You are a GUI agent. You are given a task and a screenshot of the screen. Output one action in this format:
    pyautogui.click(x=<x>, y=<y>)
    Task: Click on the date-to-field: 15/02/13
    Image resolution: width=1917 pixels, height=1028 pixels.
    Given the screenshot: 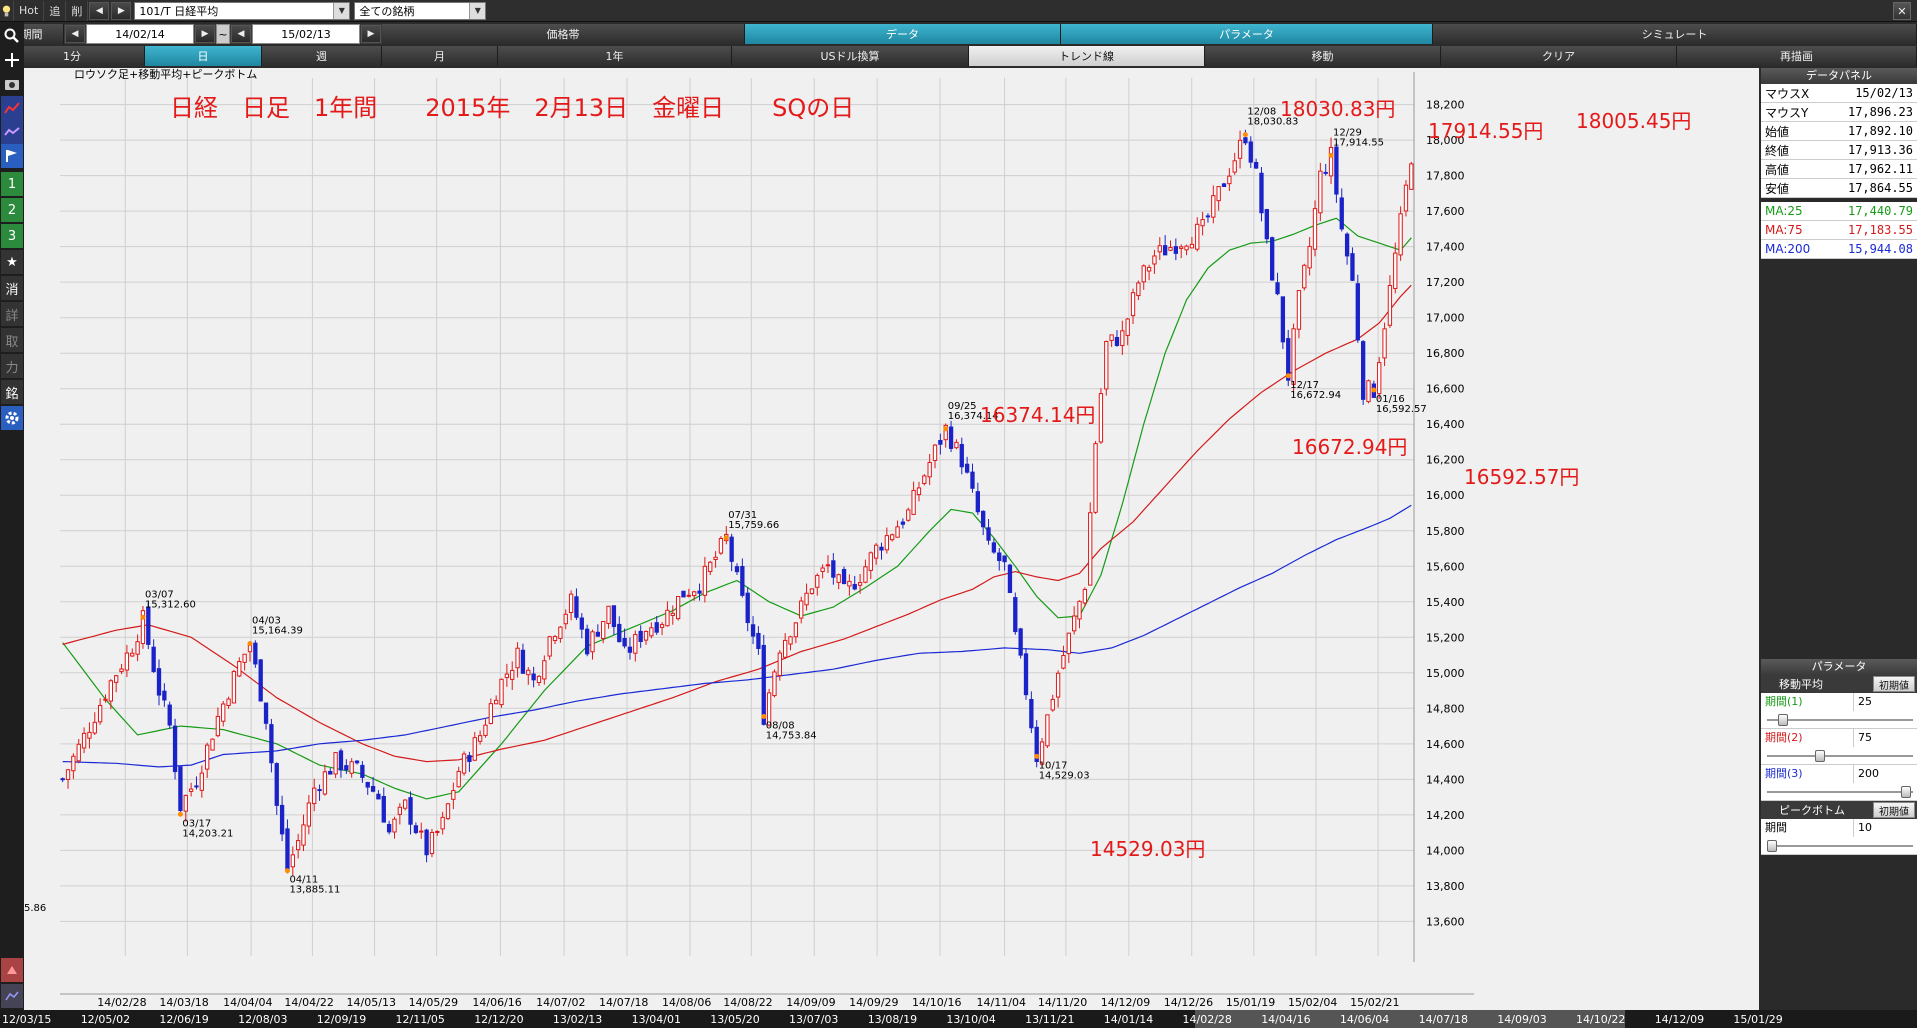 What is the action you would take?
    pyautogui.click(x=306, y=34)
    